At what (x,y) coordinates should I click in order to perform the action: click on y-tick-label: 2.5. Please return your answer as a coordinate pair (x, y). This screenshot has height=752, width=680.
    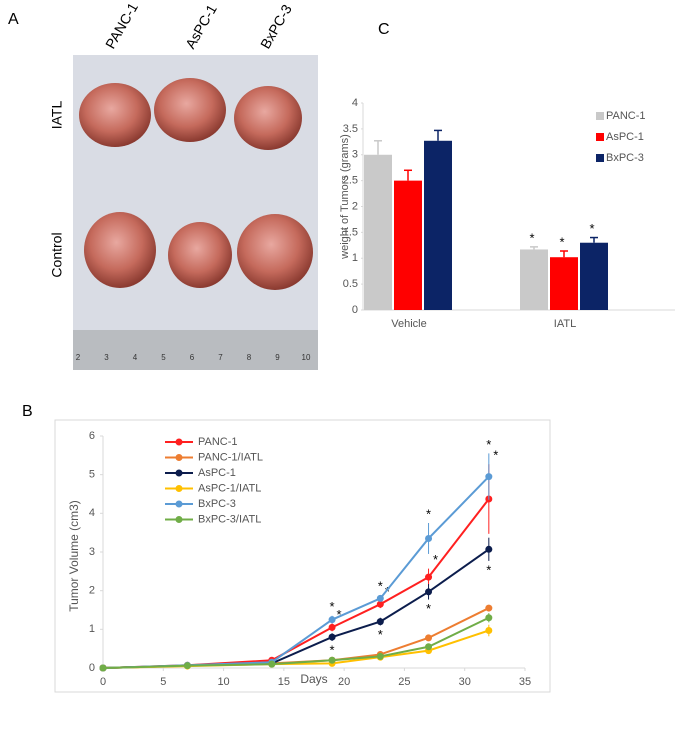
    Looking at the image, I should click on (350, 181).